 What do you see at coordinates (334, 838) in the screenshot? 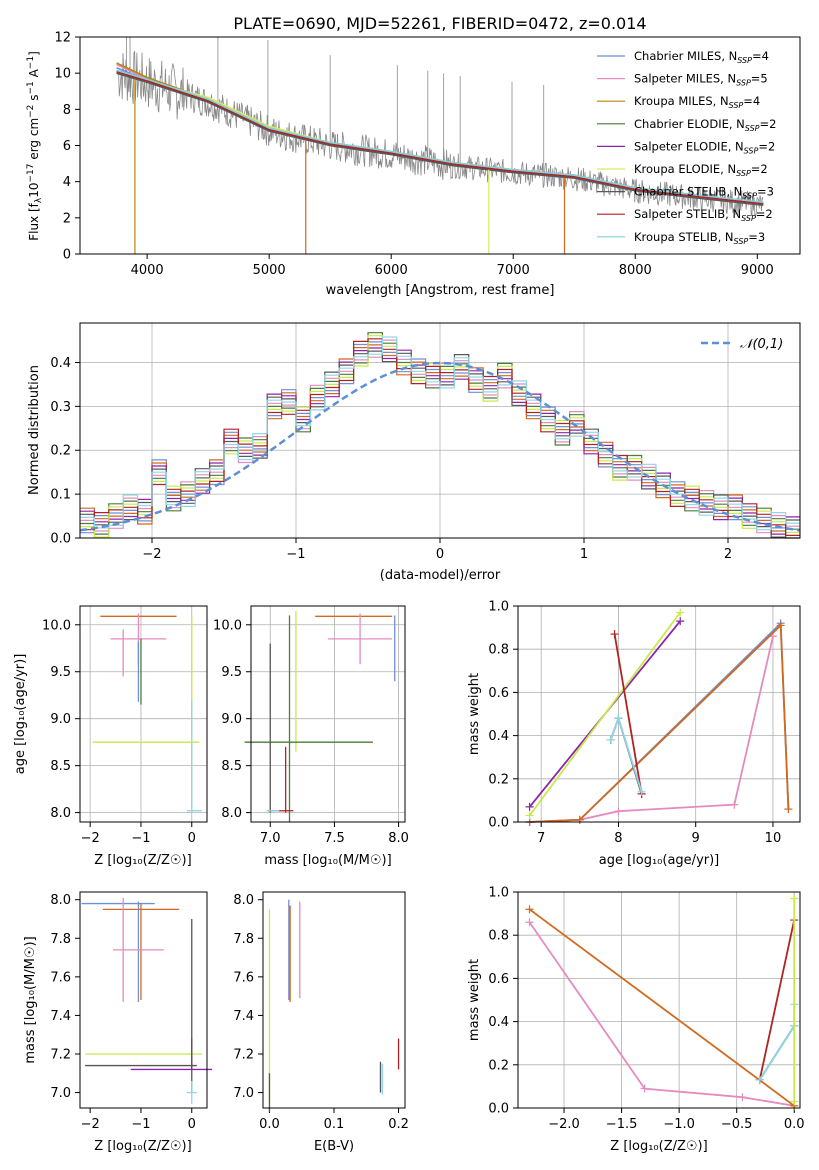
I see `age-mass-xtick-label: 7.5` at bounding box center [334, 838].